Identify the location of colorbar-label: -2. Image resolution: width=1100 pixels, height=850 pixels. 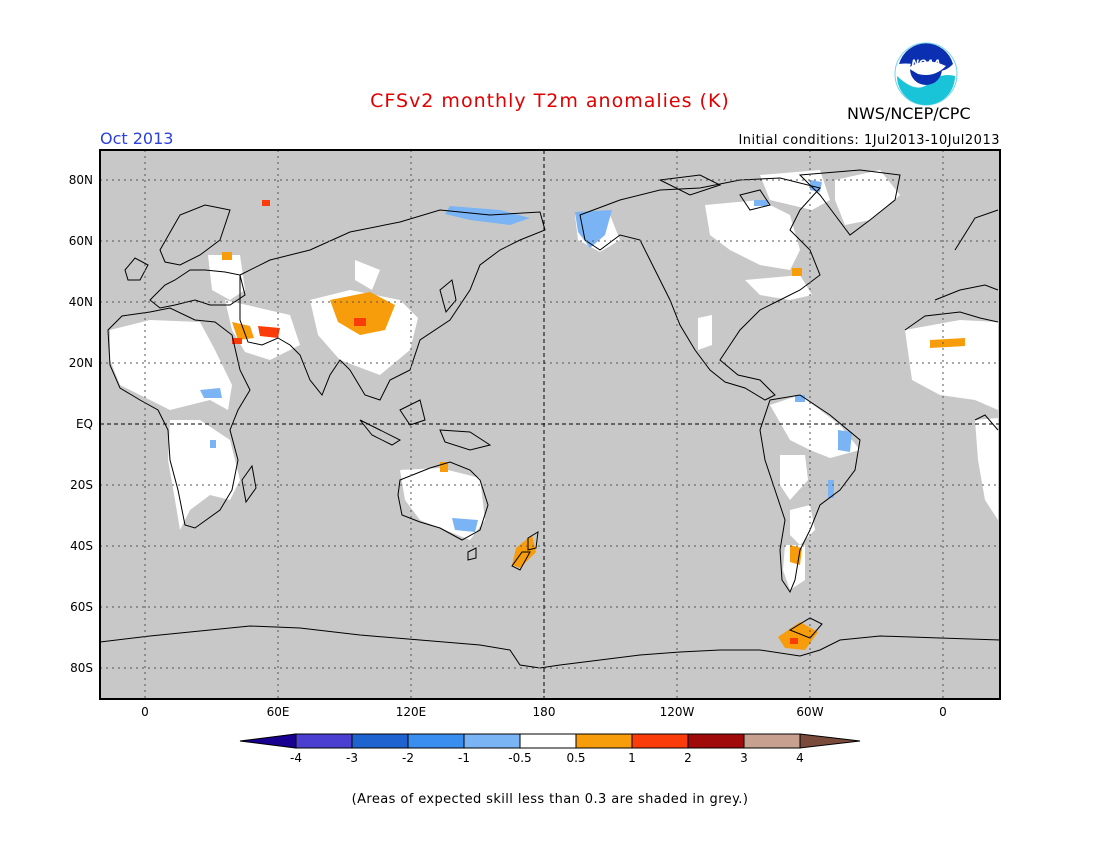
(408, 758).